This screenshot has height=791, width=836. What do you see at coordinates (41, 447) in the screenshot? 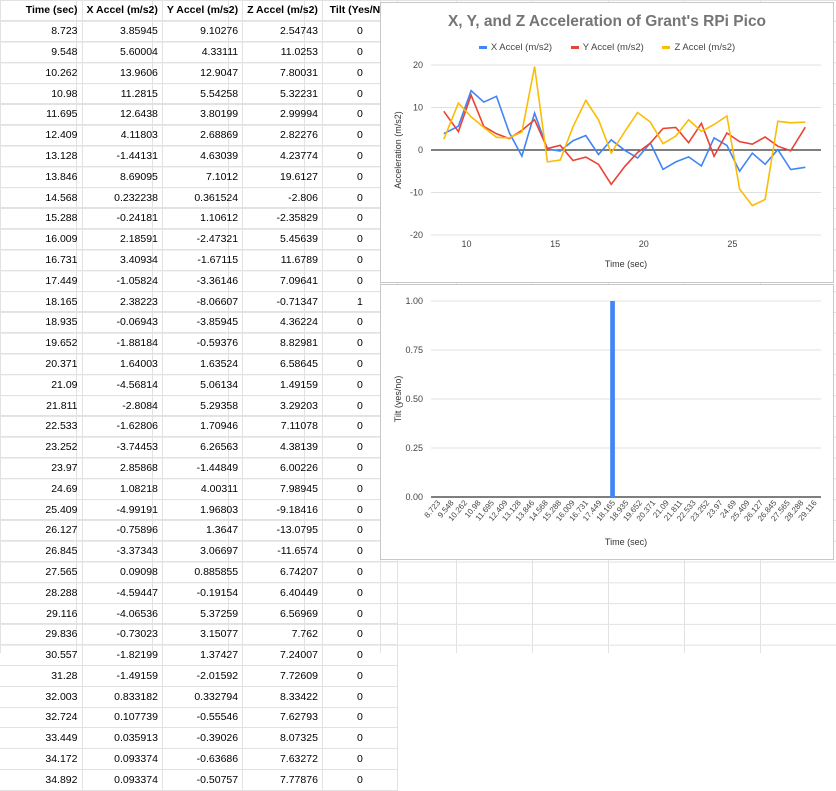
I see `cell-time: 23.252` at bounding box center [41, 447].